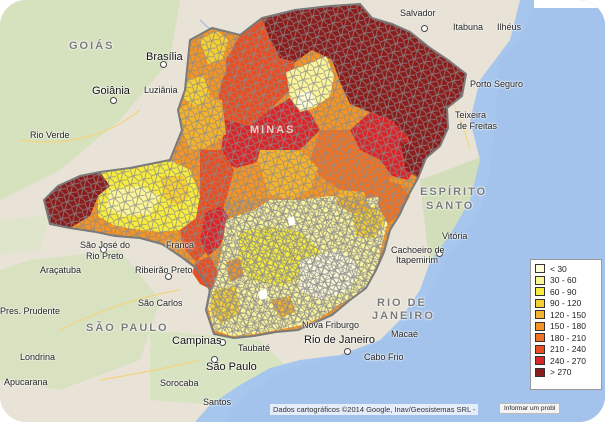 Image resolution: width=605 pixels, height=422 pixels. What do you see at coordinates (92, 46) in the screenshot?
I see `label-goias-state: GOIÁS` at bounding box center [92, 46].